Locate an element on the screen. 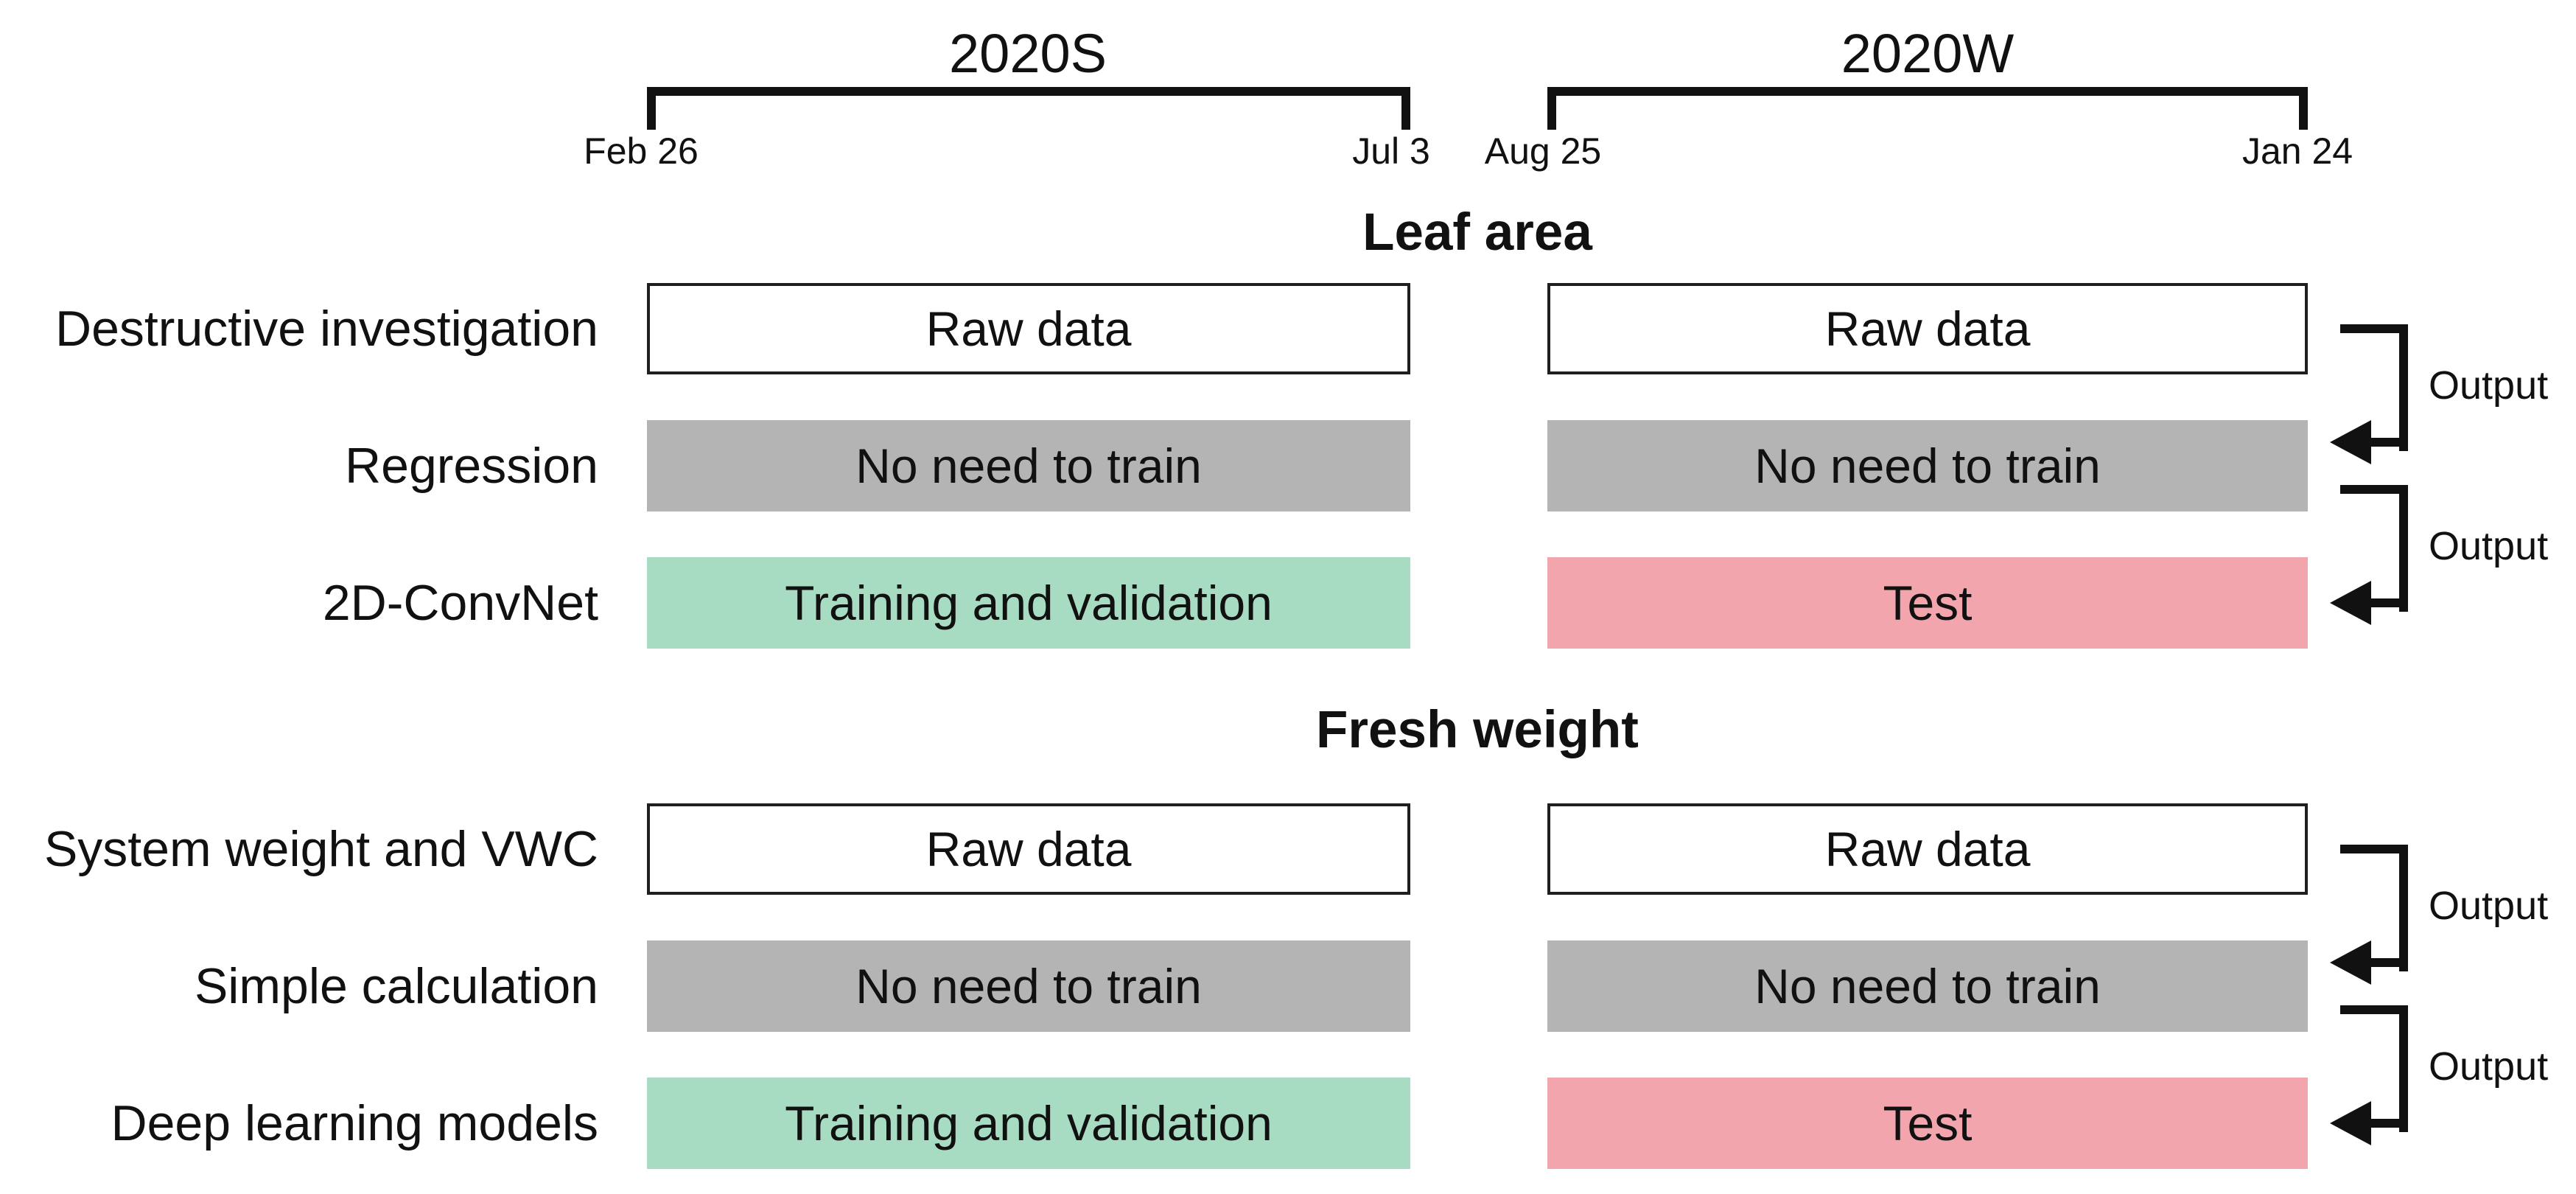 The height and width of the screenshot is (1194, 2576). start-date-label-2020w: Aug 25 is located at coordinates (1543, 151).